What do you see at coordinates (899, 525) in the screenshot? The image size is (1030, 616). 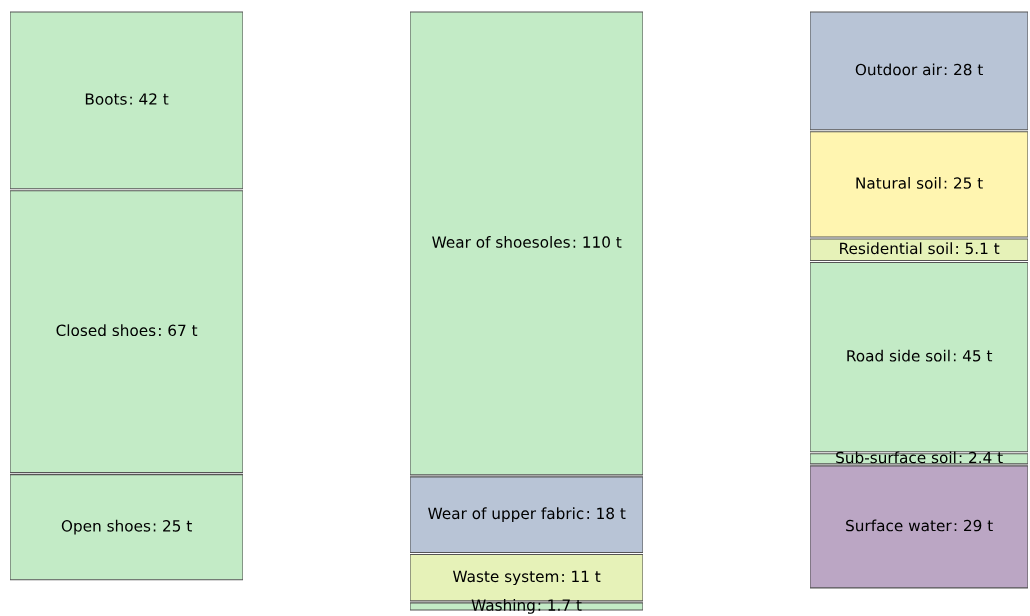 I see `category-label: Surface water` at bounding box center [899, 525].